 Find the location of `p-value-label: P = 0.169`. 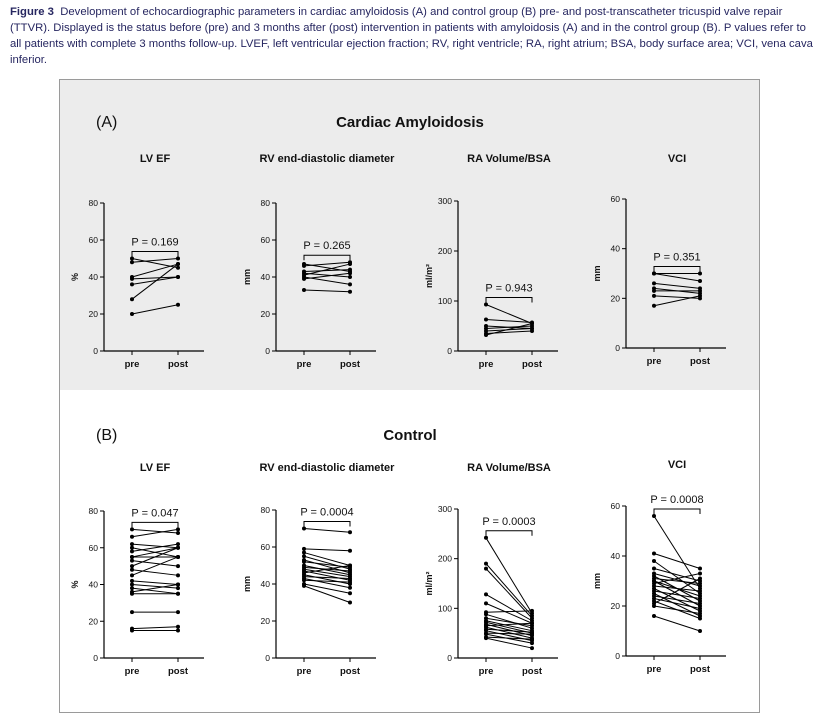

p-value-label: P = 0.169 is located at coordinates (154, 243).